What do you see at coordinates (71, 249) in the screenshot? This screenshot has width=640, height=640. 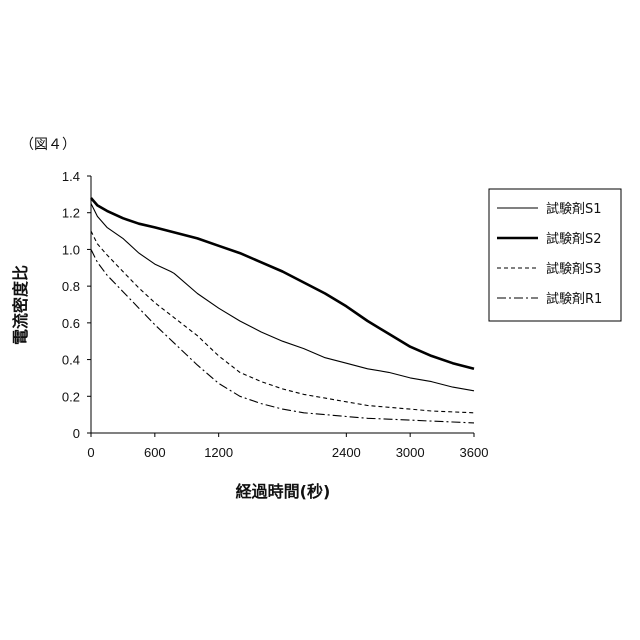 I see `y-tick-label: 1.0` at bounding box center [71, 249].